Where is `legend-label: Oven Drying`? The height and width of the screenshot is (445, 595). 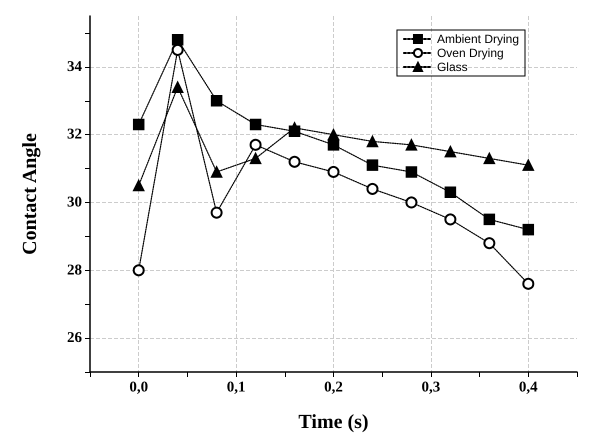 legend-label: Oven Drying is located at coordinates (470, 53).